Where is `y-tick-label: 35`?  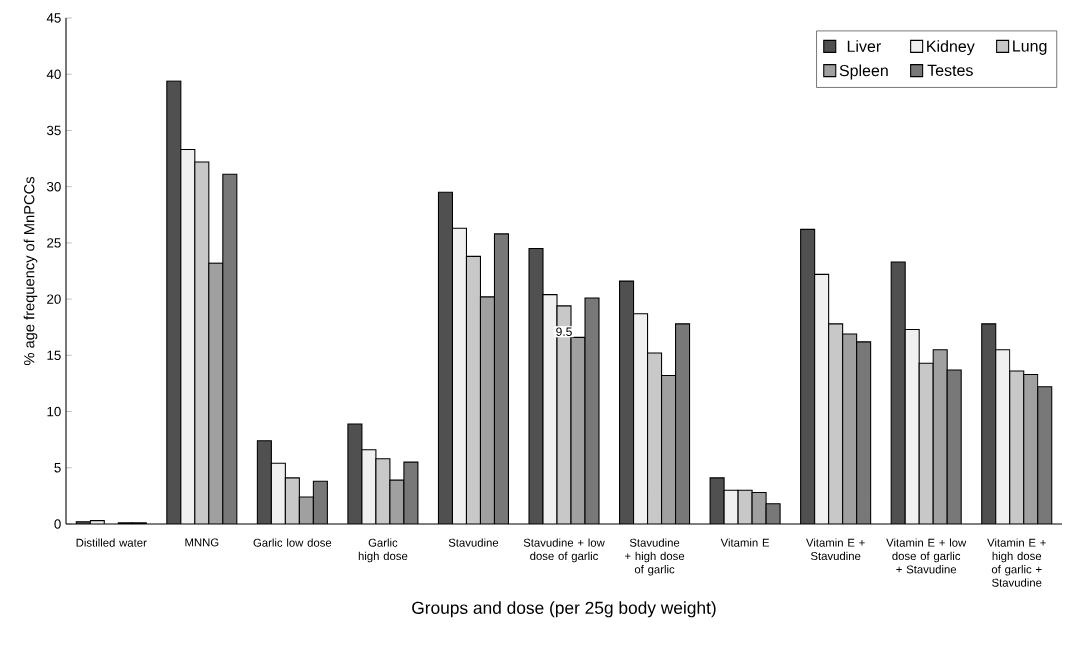
y-tick-label: 35 is located at coordinates (53, 130).